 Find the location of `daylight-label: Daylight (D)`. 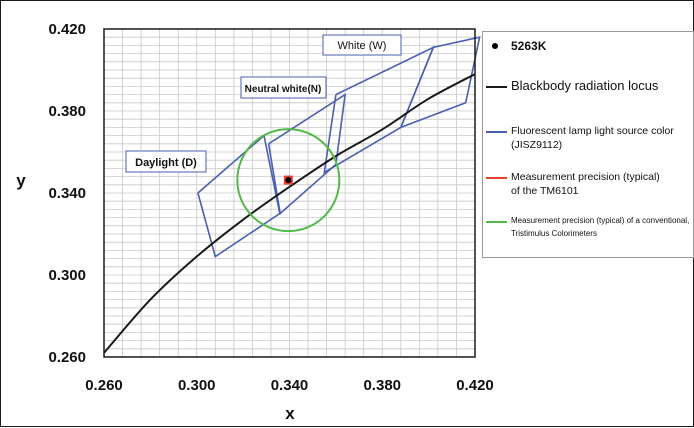

daylight-label: Daylight (D) is located at coordinates (166, 163).